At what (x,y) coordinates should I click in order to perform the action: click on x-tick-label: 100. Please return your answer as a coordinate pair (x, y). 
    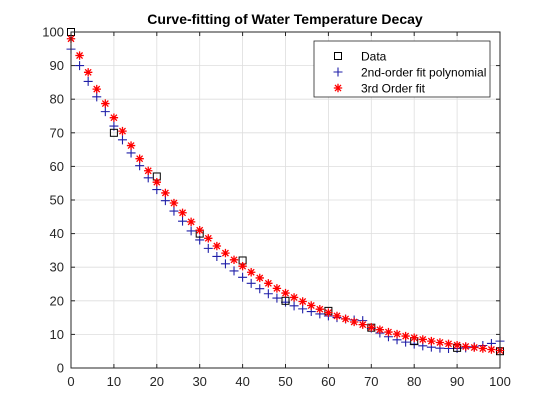
    Looking at the image, I should click on (500, 381).